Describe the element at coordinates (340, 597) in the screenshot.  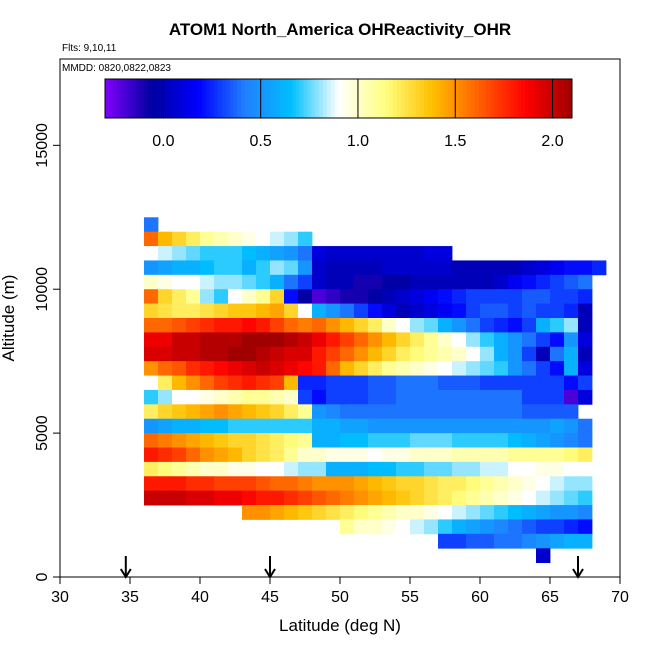
I see `x-tick-label: 50` at that location.